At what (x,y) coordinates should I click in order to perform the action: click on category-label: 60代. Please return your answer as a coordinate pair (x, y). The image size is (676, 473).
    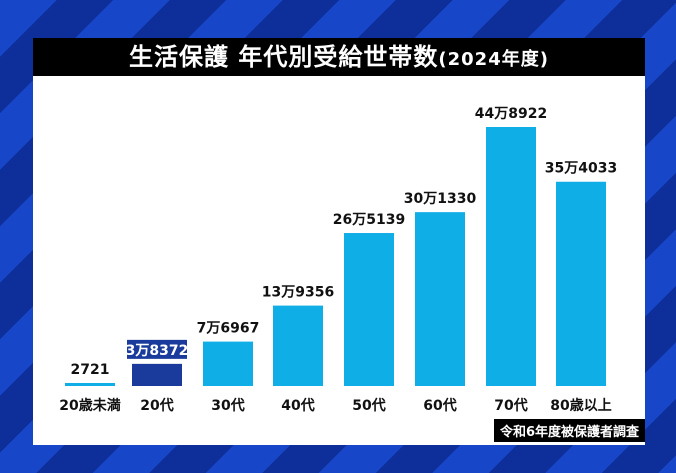
    Looking at the image, I should click on (439, 405).